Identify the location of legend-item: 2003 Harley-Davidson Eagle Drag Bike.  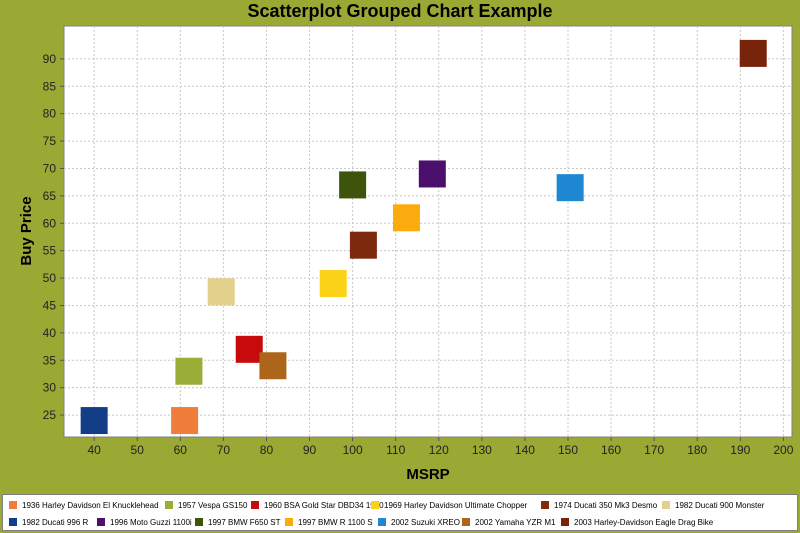
(637, 522).